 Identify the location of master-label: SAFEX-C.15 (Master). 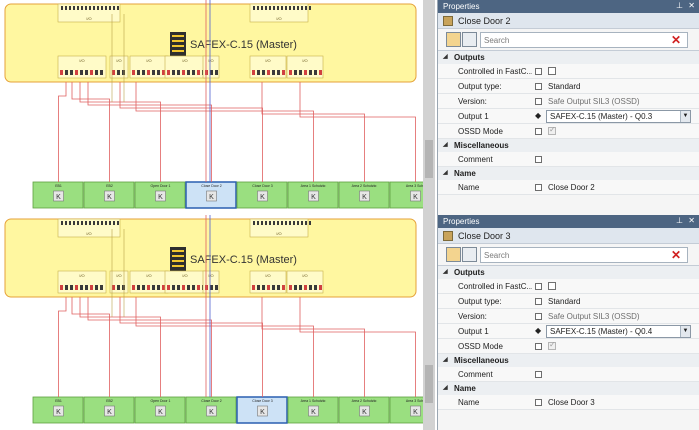
(243, 260).